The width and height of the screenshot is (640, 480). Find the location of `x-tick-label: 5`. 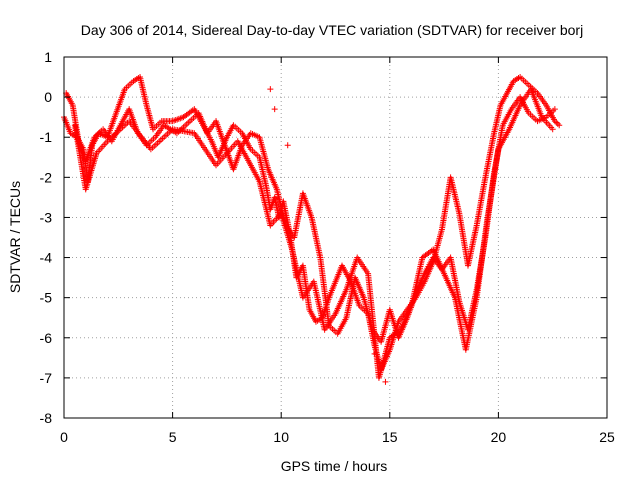

x-tick-label: 5 is located at coordinates (173, 437).